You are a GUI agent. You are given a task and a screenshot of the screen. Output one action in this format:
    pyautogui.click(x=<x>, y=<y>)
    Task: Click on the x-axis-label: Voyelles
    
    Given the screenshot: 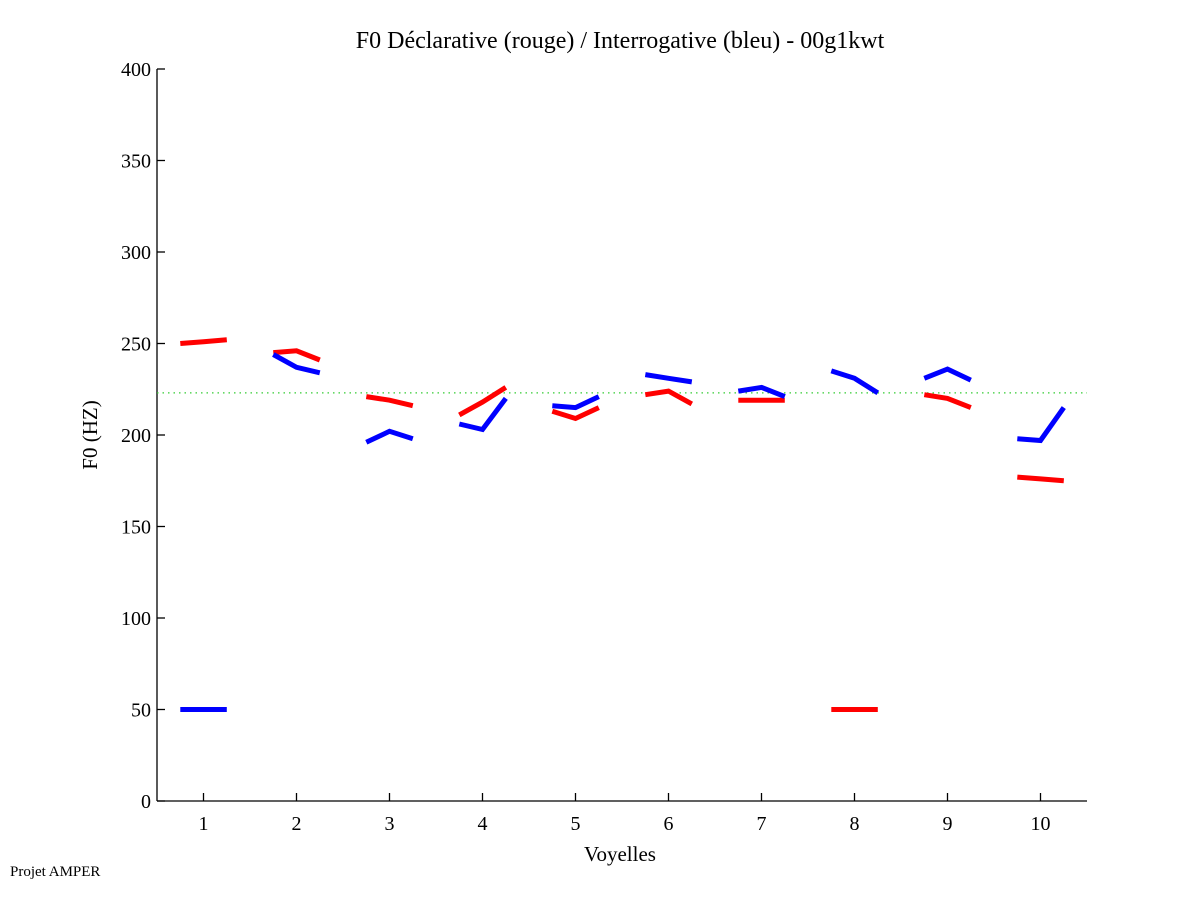 What is the action you would take?
    pyautogui.click(x=620, y=854)
    